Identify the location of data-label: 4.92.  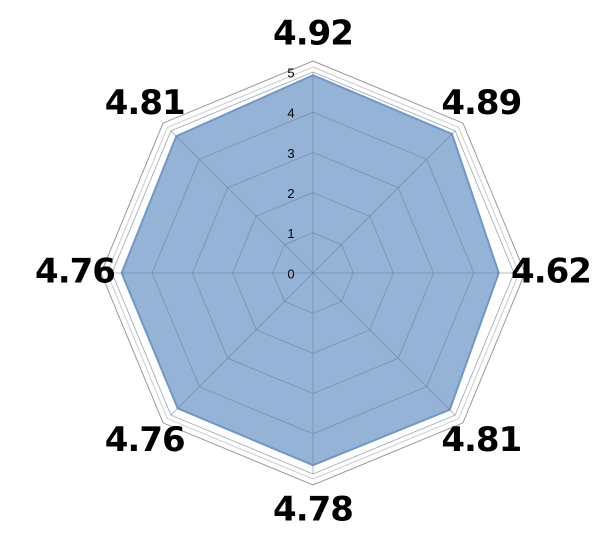
(313, 34).